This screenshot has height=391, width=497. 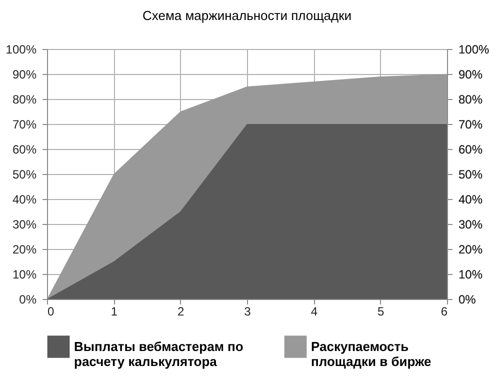 What do you see at coordinates (24, 175) in the screenshot?
I see `y-tick-label: 50%` at bounding box center [24, 175].